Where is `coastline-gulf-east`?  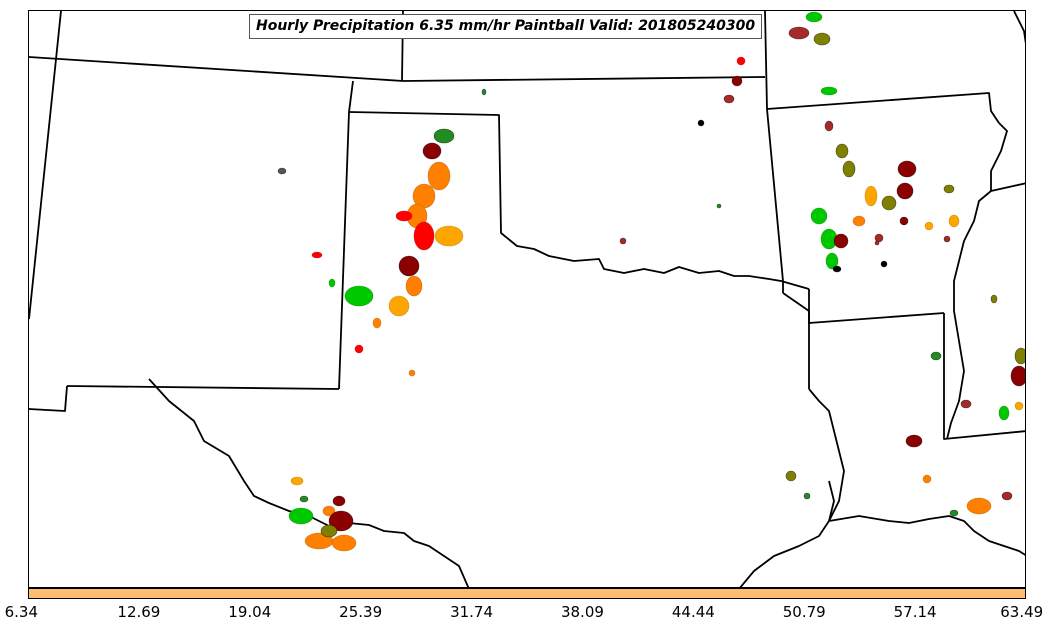 coastline-gulf-east is located at coordinates (1019, 27).